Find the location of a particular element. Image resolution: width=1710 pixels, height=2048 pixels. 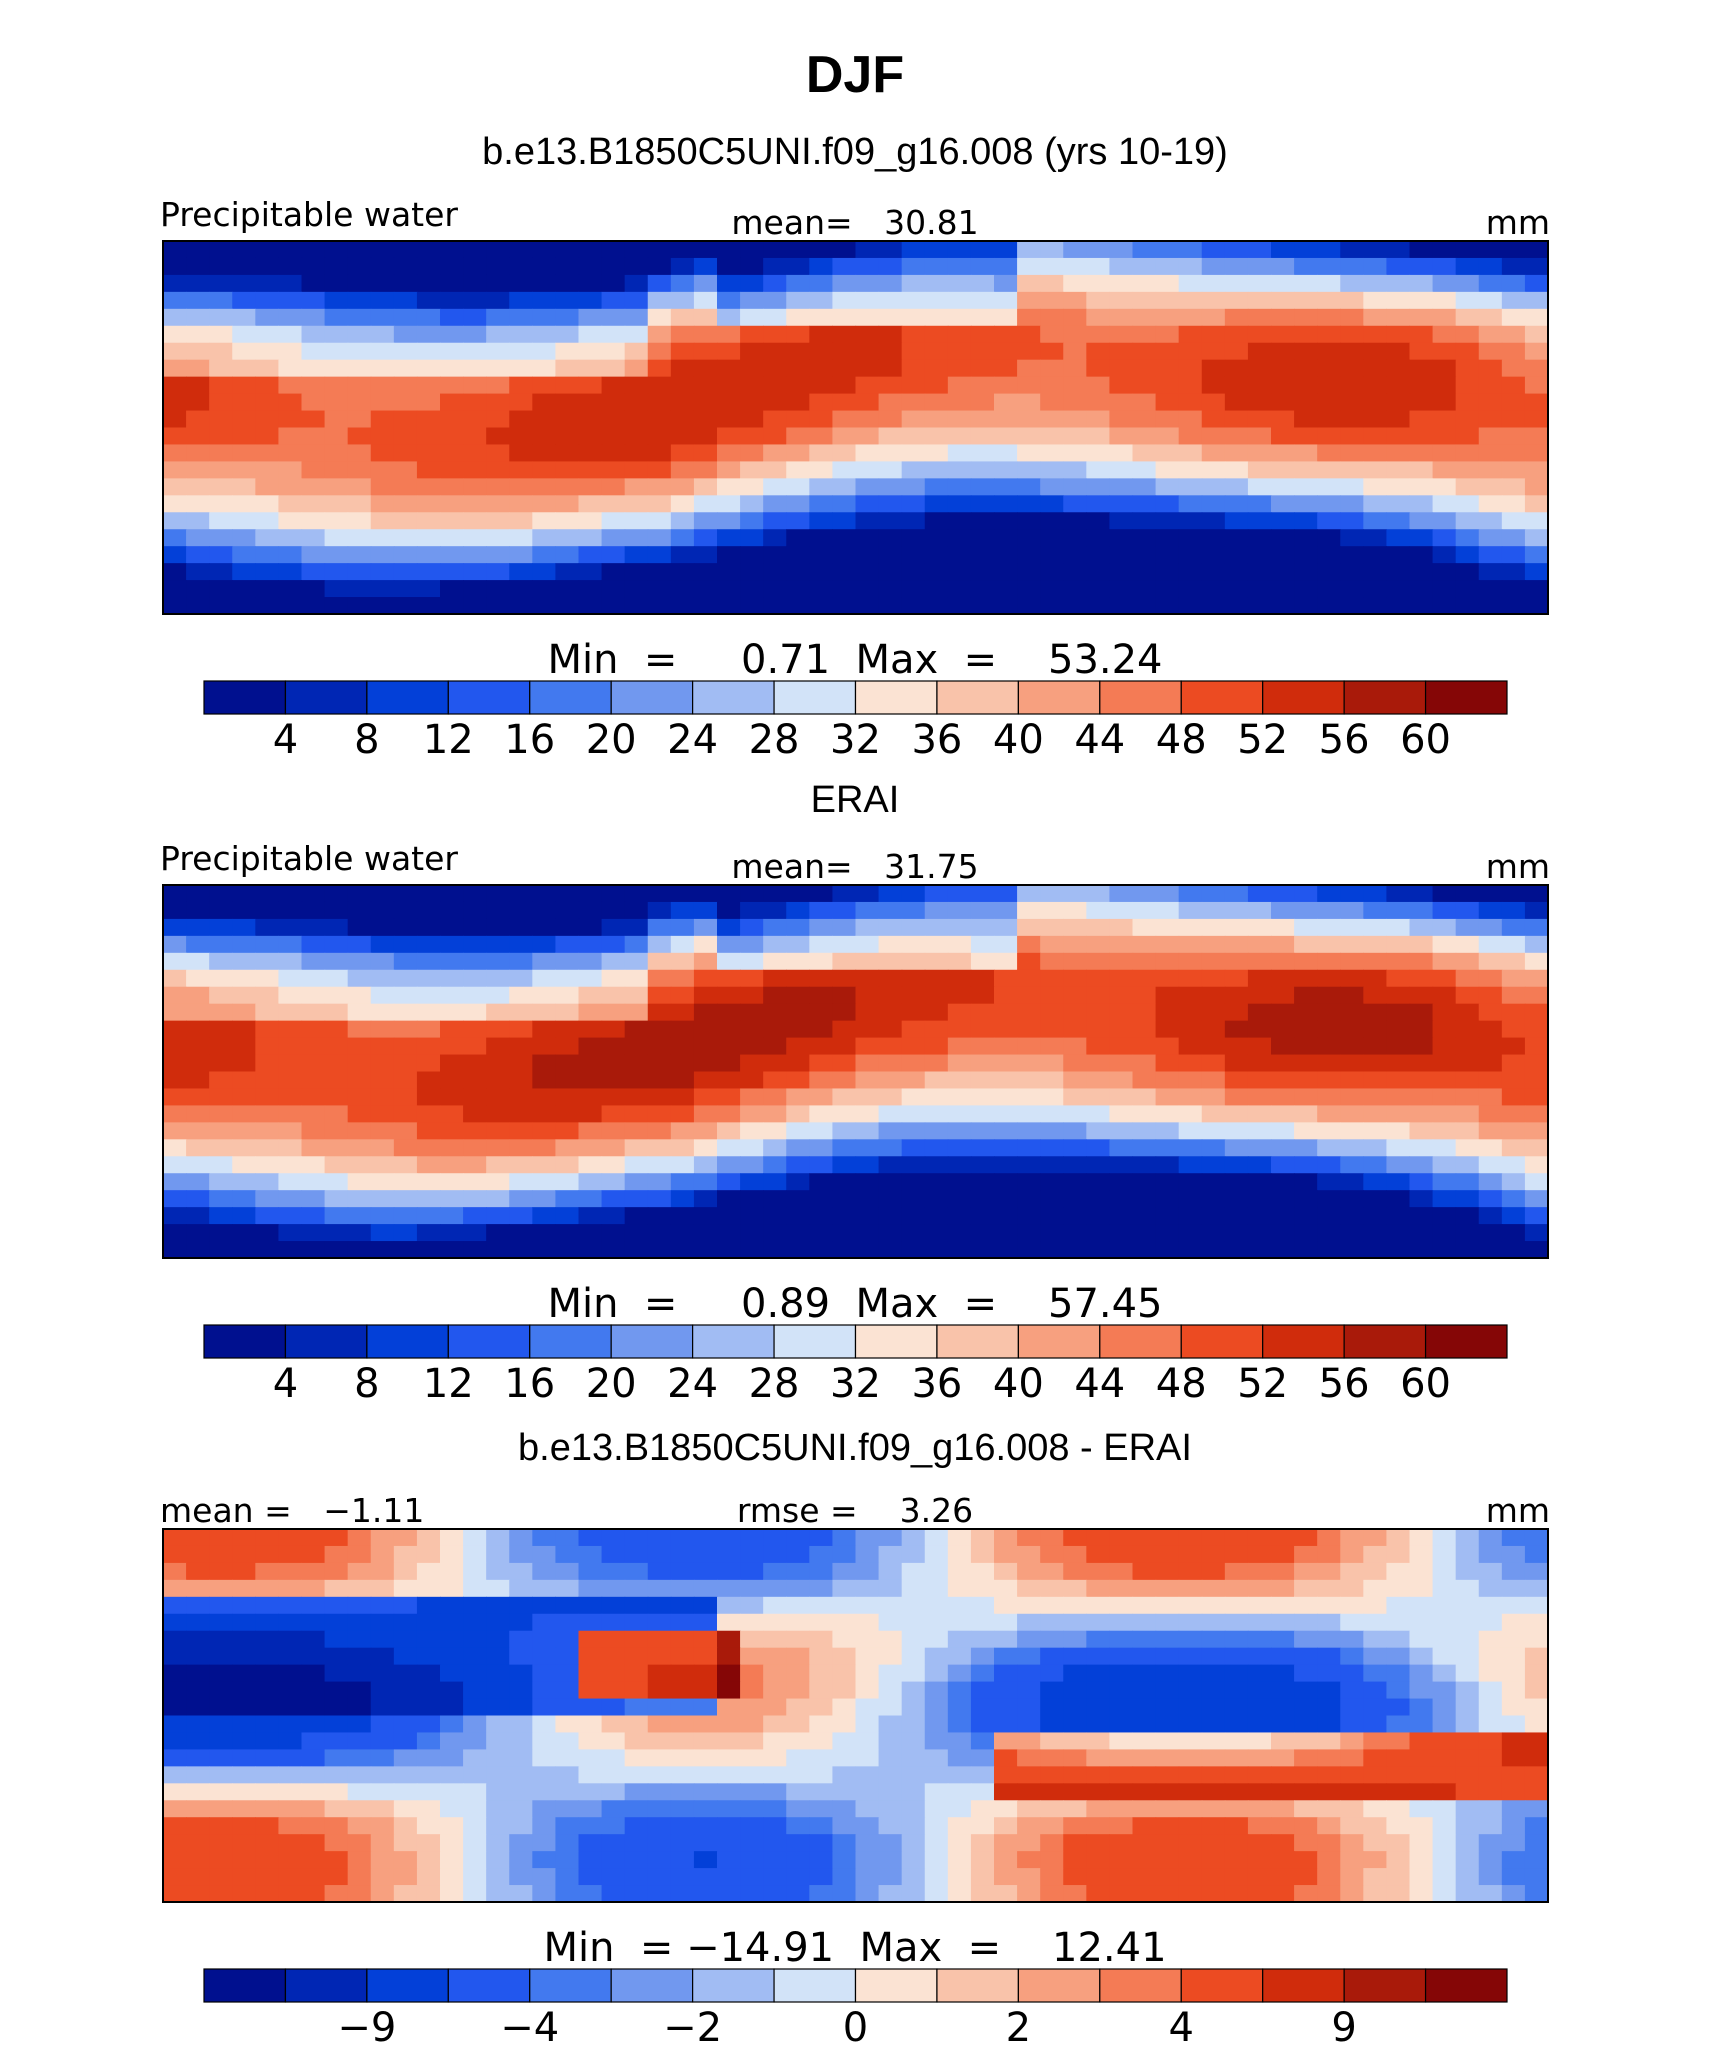

colorbar-box is located at coordinates (326, 1341).